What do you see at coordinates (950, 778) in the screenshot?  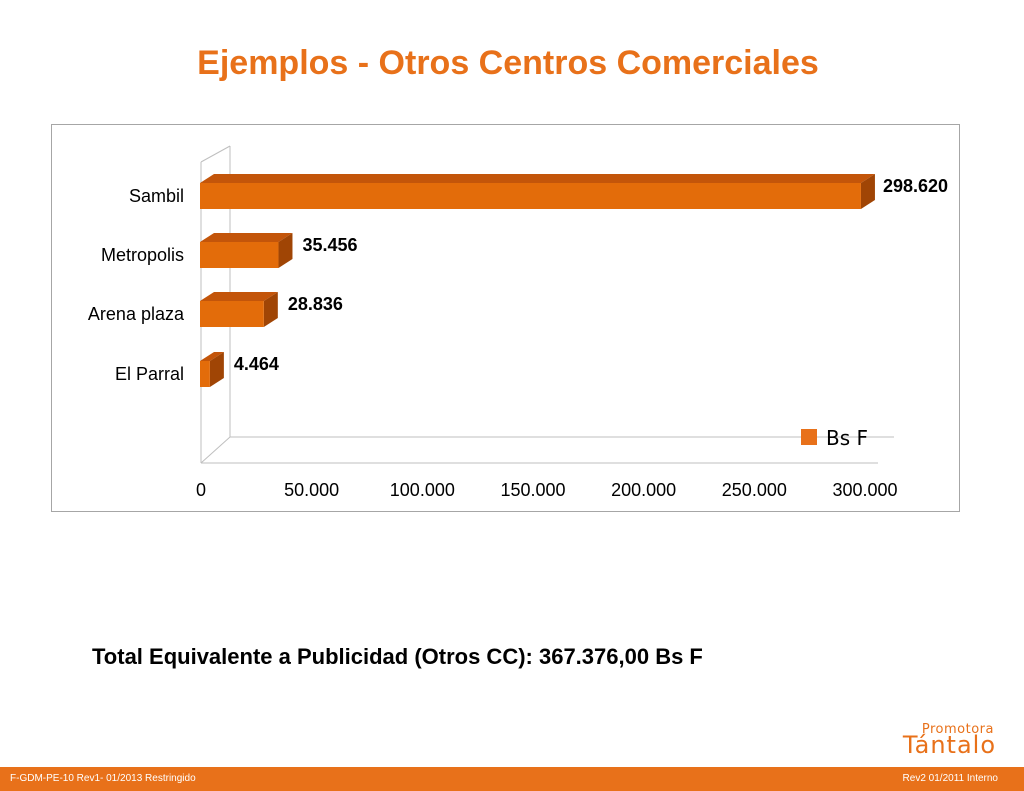 I see `footer-revision: Rev2 01/2011 Interno` at bounding box center [950, 778].